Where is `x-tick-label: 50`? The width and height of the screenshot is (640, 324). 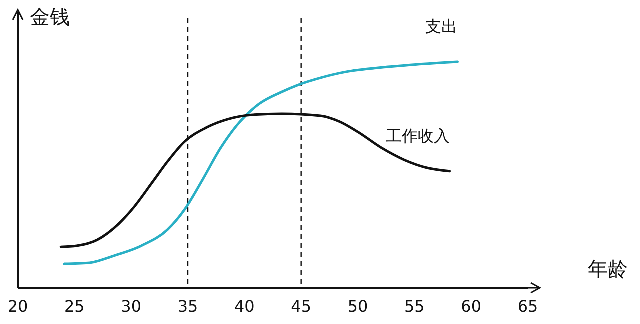 x-tick-label: 50 is located at coordinates (358, 306).